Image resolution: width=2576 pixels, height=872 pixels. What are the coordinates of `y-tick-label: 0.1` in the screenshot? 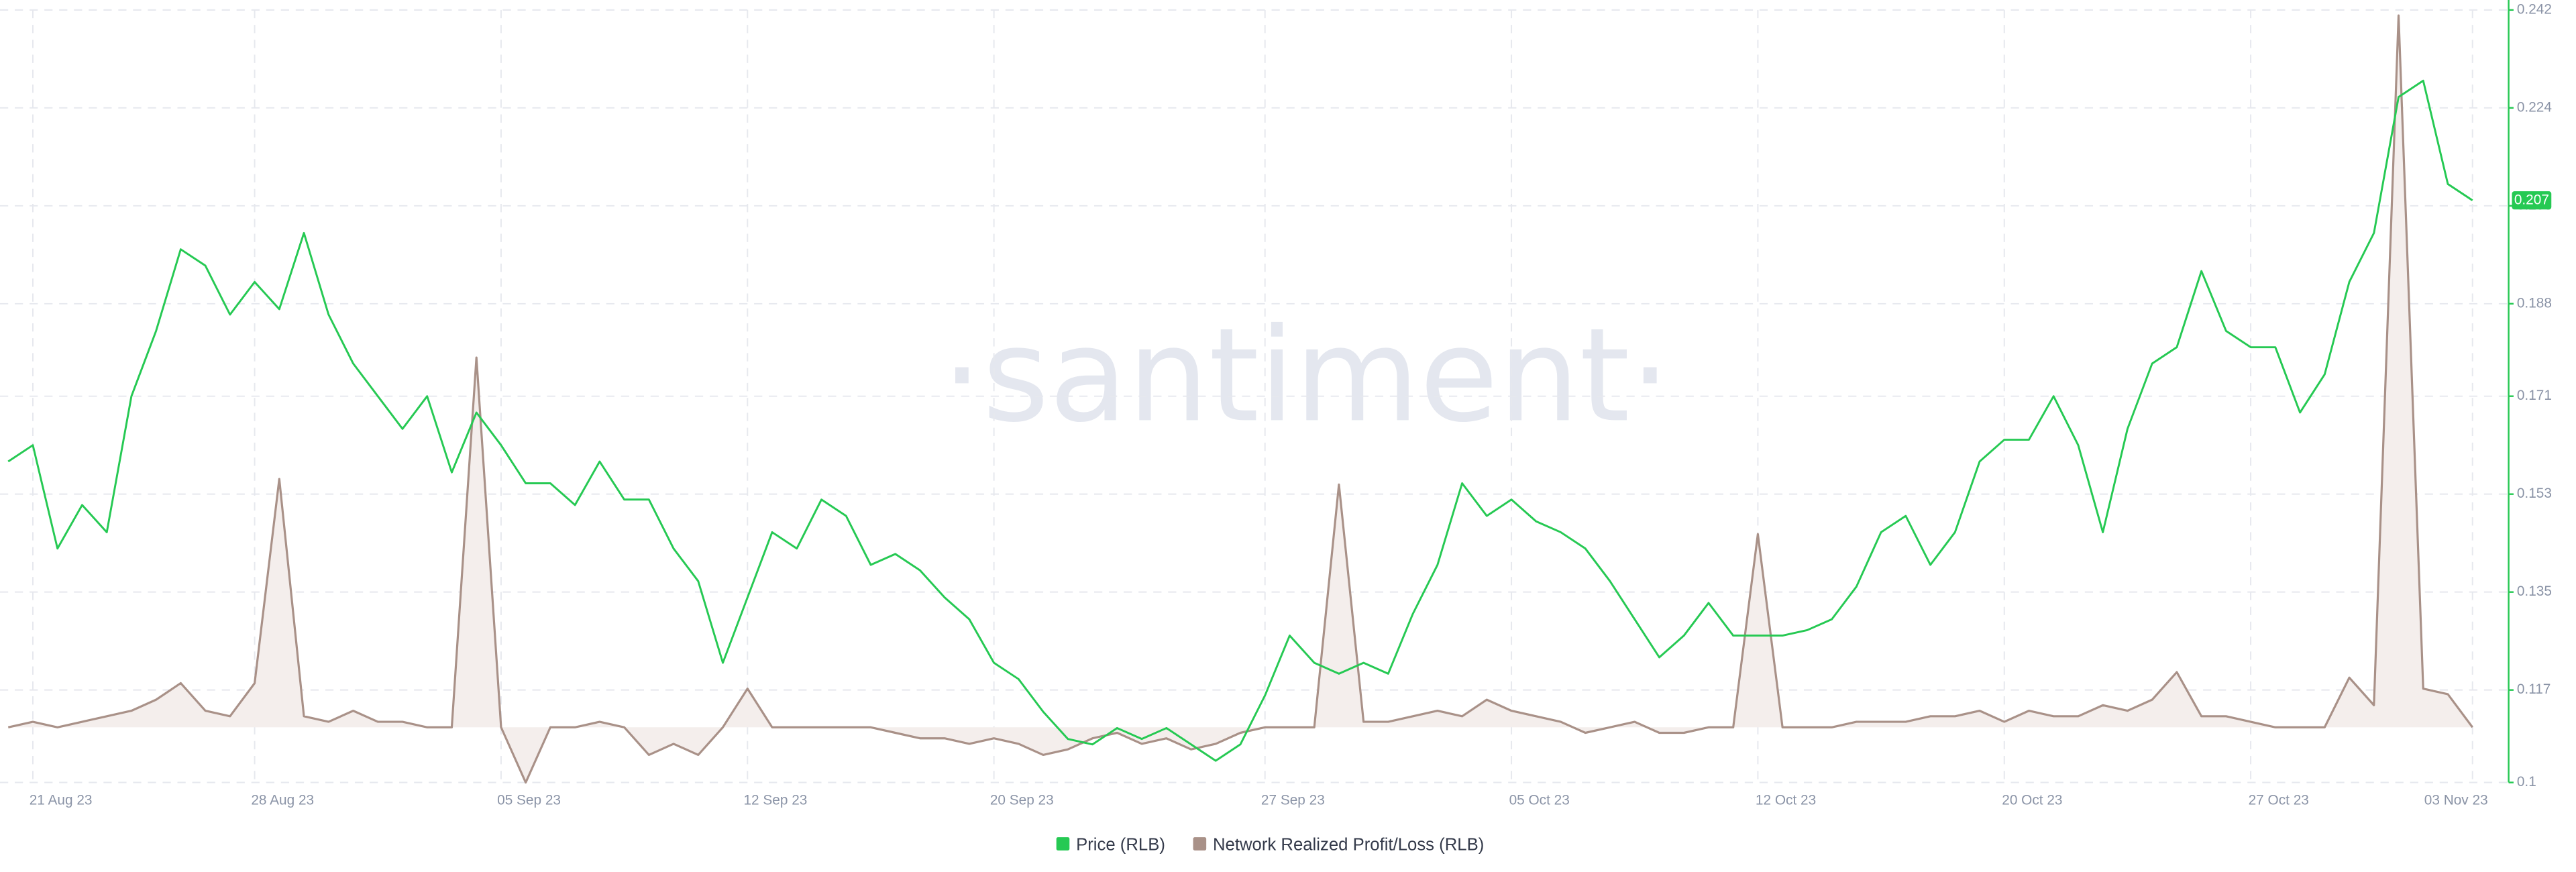 It's located at (2526, 781).